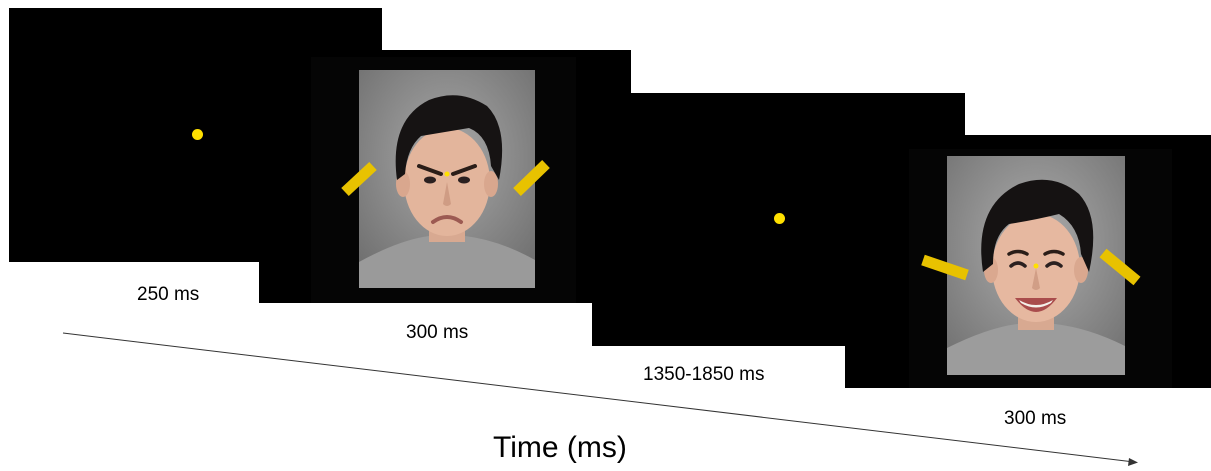  Describe the element at coordinates (560, 447) in the screenshot. I see `time-axis-label: Time (ms)` at that location.